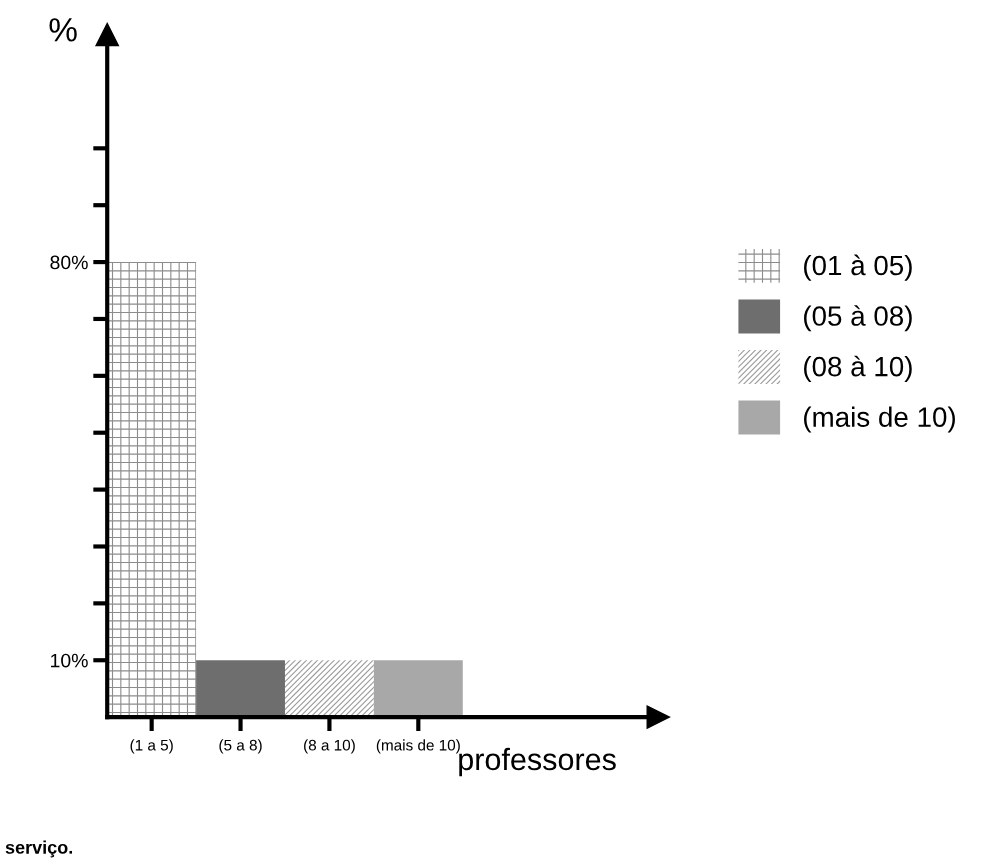 The width and height of the screenshot is (1002, 864). I want to click on x-tick-label: (1 a 5), so click(151, 746).